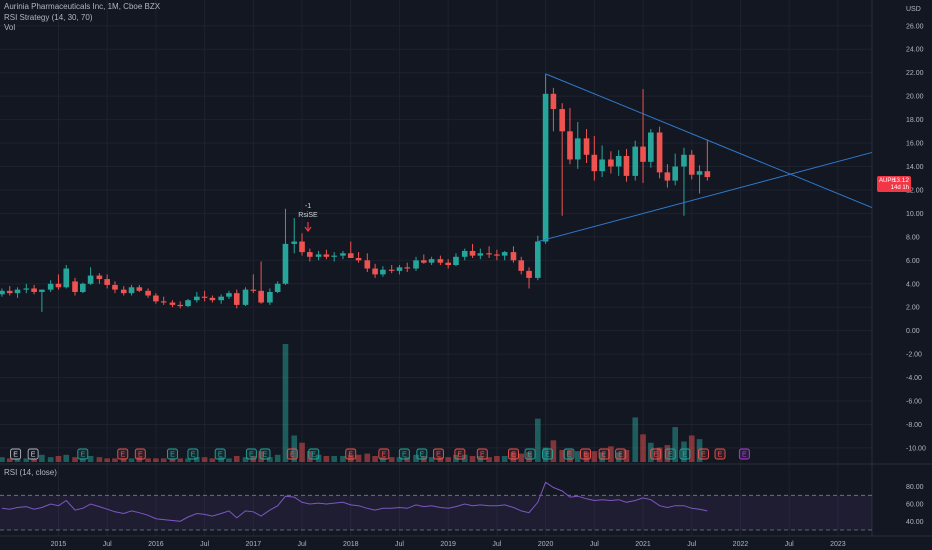  What do you see at coordinates (838, 544) in the screenshot?
I see `time-tick-label: 2023` at bounding box center [838, 544].